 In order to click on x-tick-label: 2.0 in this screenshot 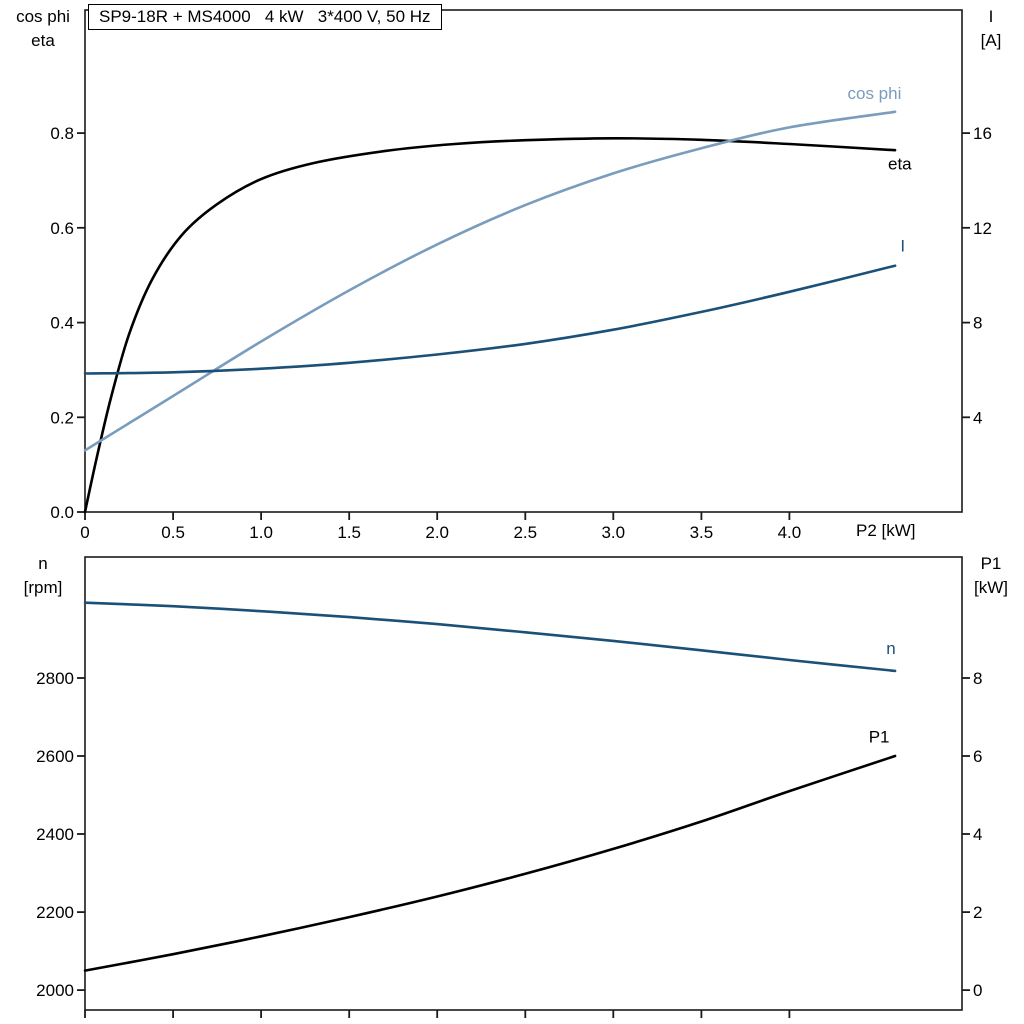, I will do `click(437, 532)`.